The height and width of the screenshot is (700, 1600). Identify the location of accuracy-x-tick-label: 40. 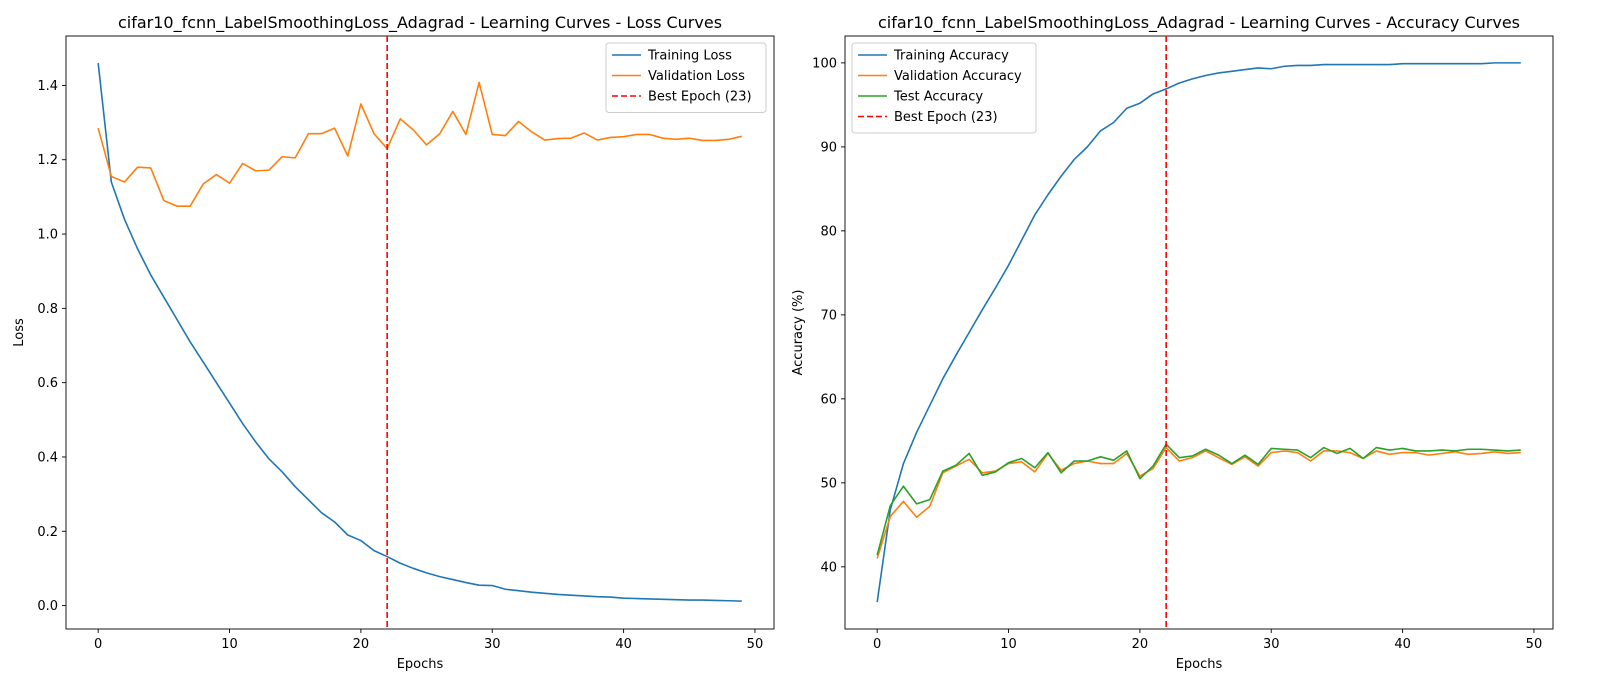
(1402, 644).